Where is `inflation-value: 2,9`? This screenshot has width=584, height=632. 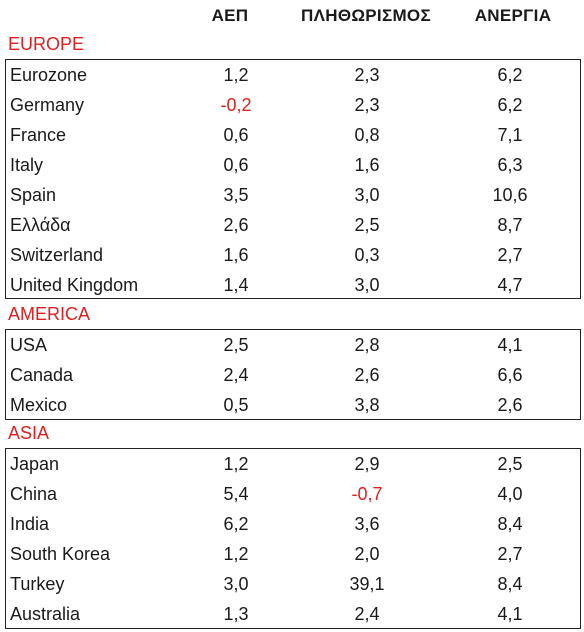 inflation-value: 2,9 is located at coordinates (367, 464).